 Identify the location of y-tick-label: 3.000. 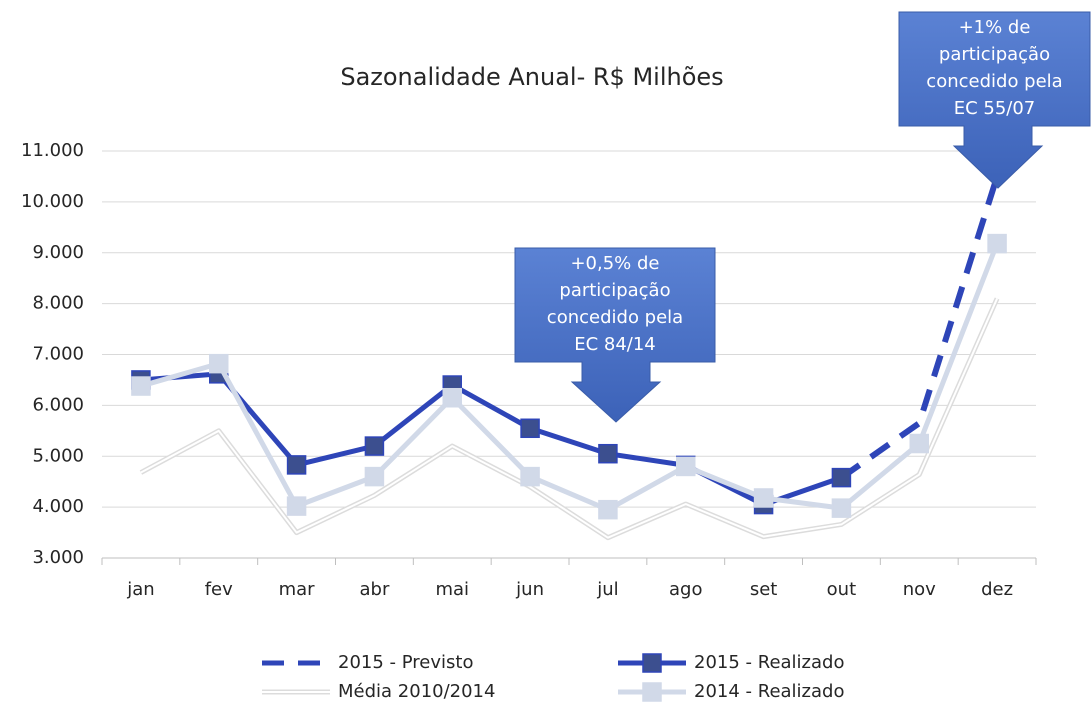
(58, 557).